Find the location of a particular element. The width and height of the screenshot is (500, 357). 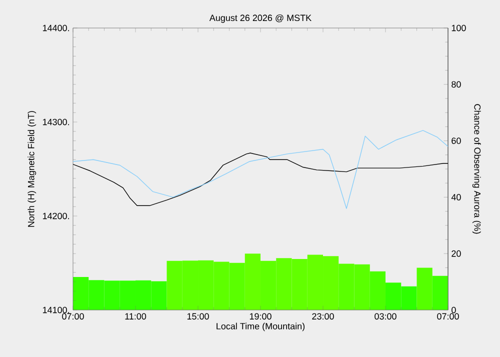

x-tick-label: 11:00 is located at coordinates (135, 316).